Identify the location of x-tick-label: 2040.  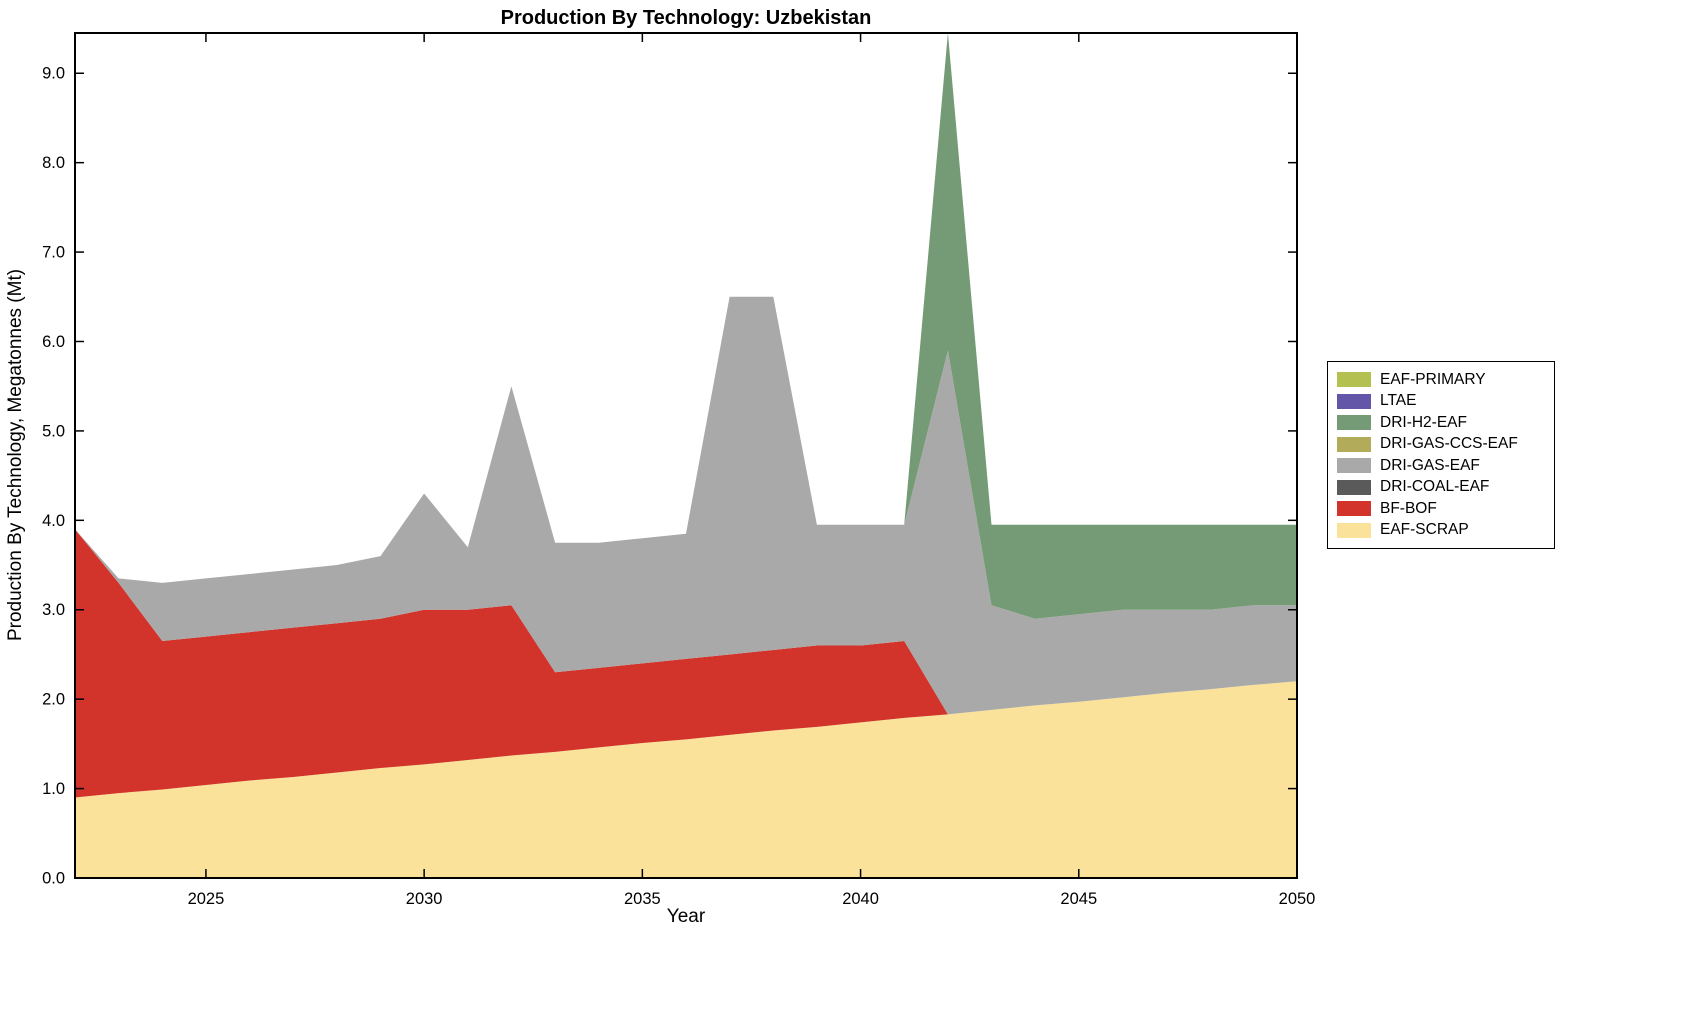
(860, 899).